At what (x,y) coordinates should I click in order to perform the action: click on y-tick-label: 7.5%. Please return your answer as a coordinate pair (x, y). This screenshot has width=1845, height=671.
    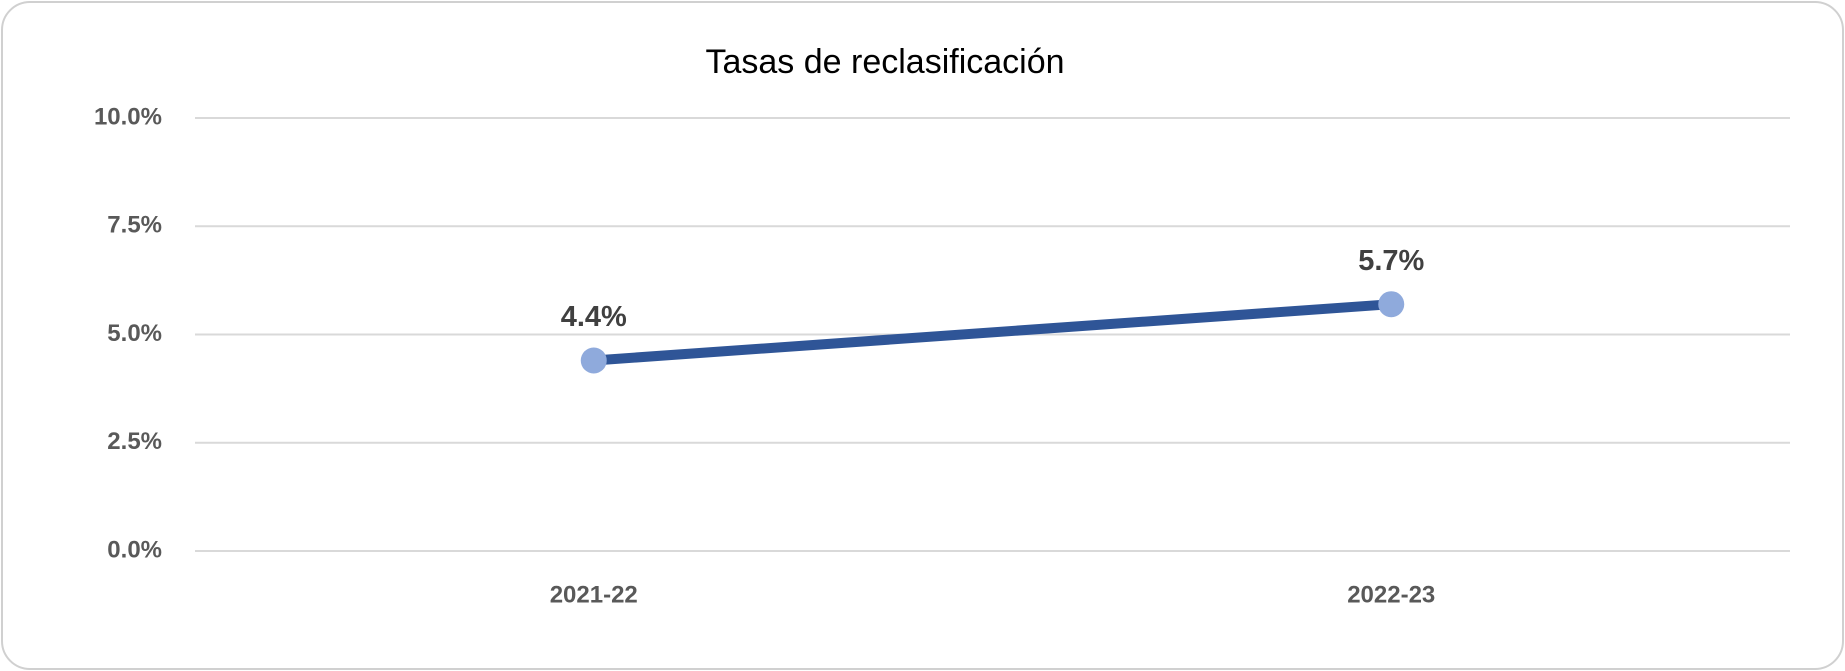
    Looking at the image, I should click on (134, 225).